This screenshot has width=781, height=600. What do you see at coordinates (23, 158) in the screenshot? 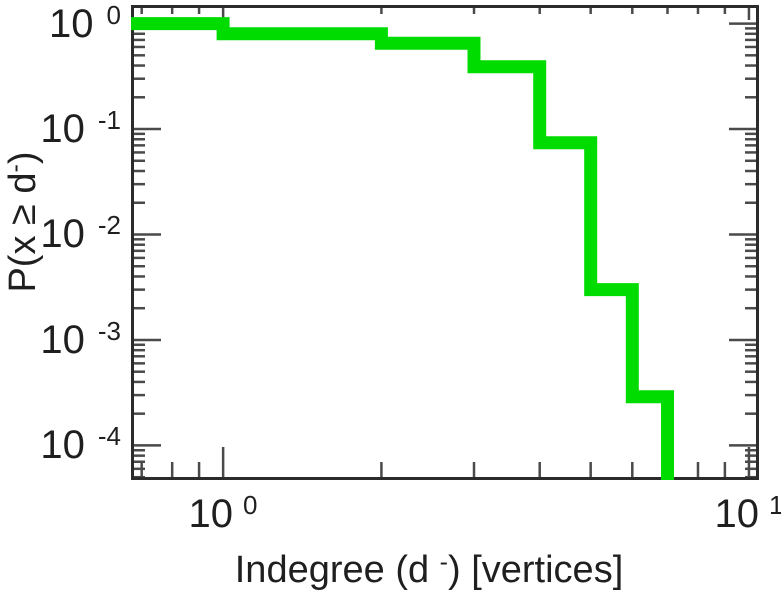
I see `y-axis-title-close: )` at bounding box center [23, 158].